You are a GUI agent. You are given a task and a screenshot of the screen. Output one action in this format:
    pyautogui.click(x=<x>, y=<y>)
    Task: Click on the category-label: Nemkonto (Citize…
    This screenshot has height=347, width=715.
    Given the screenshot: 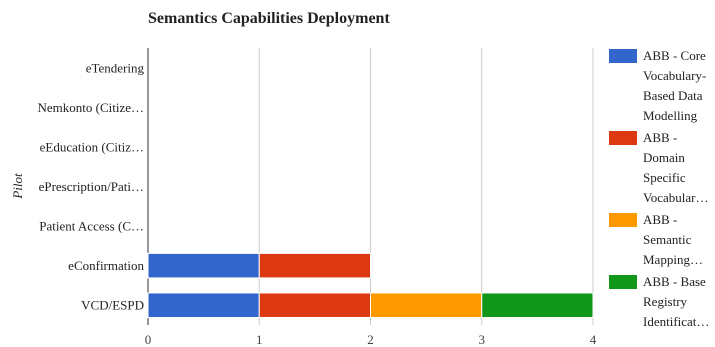 What is the action you would take?
    pyautogui.click(x=90, y=107)
    